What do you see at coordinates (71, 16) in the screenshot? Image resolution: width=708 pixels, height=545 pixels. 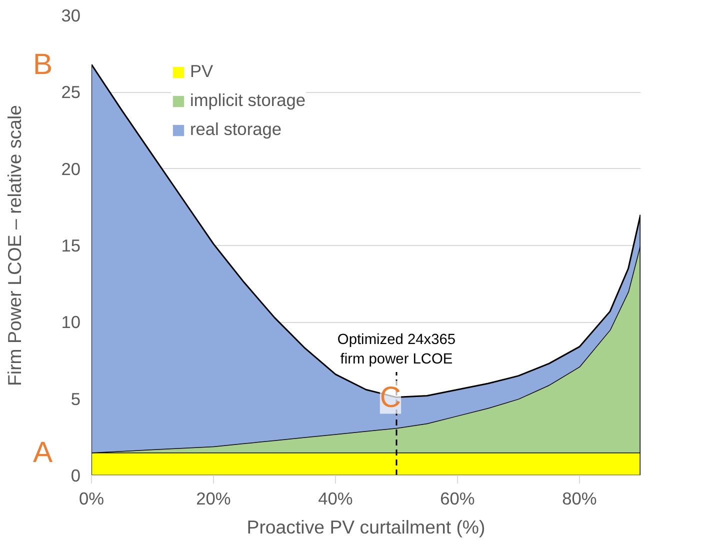 I see `y-tick-label: 30` at bounding box center [71, 16].